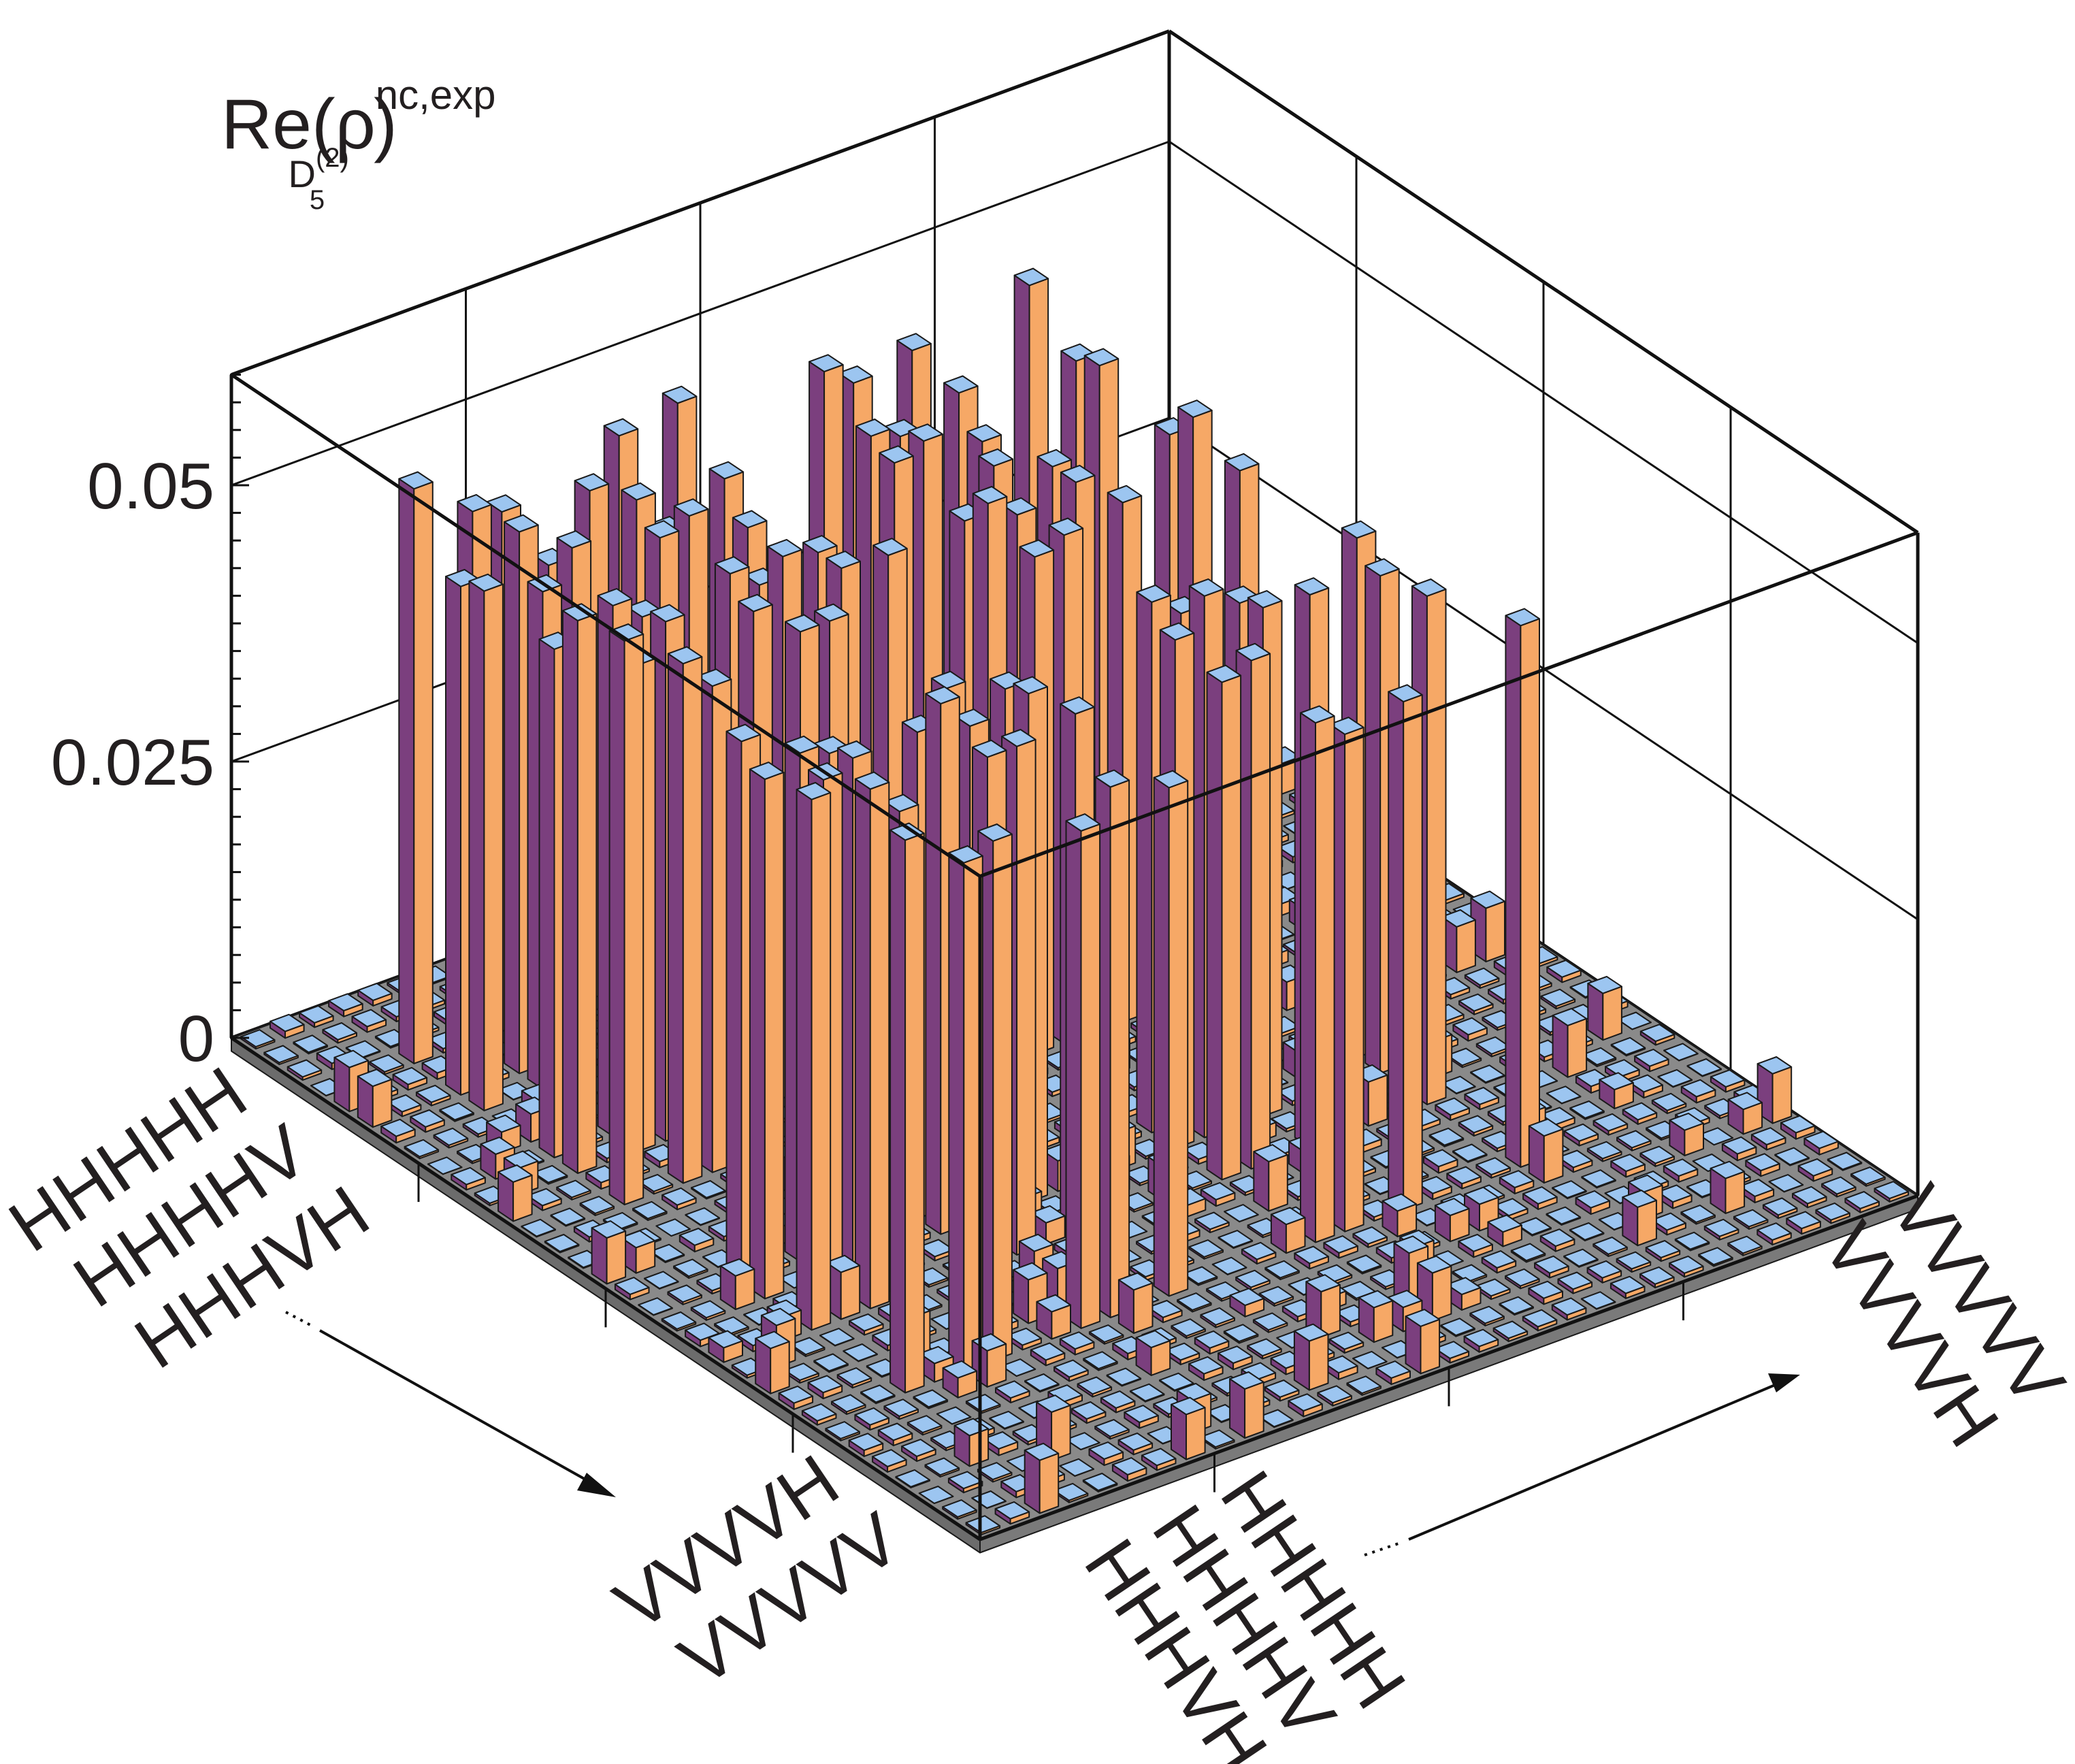  I want to click on bar-VHVHV-VVVHH, so click(1570, 1043).